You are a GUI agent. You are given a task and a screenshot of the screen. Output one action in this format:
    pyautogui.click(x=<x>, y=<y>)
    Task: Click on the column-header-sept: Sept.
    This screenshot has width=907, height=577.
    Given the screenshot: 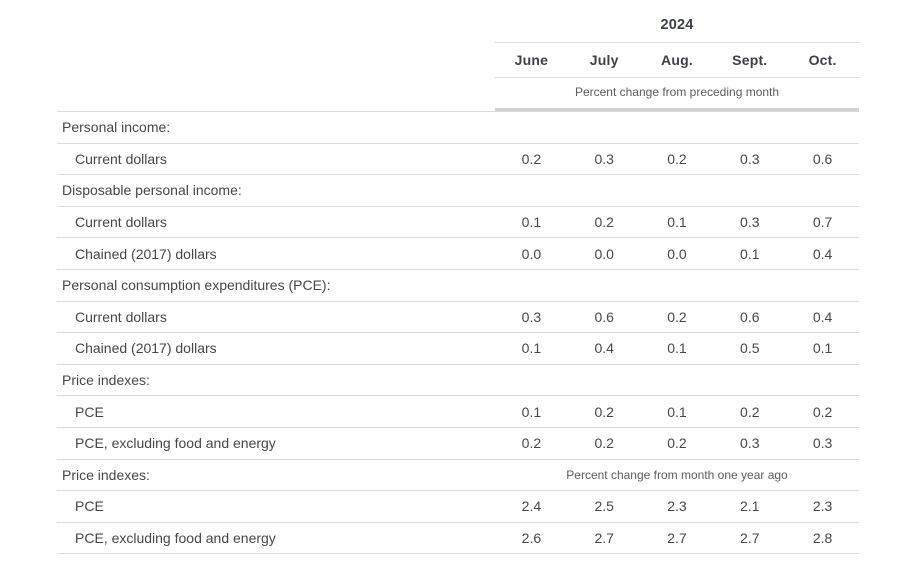 What is the action you would take?
    pyautogui.click(x=750, y=60)
    